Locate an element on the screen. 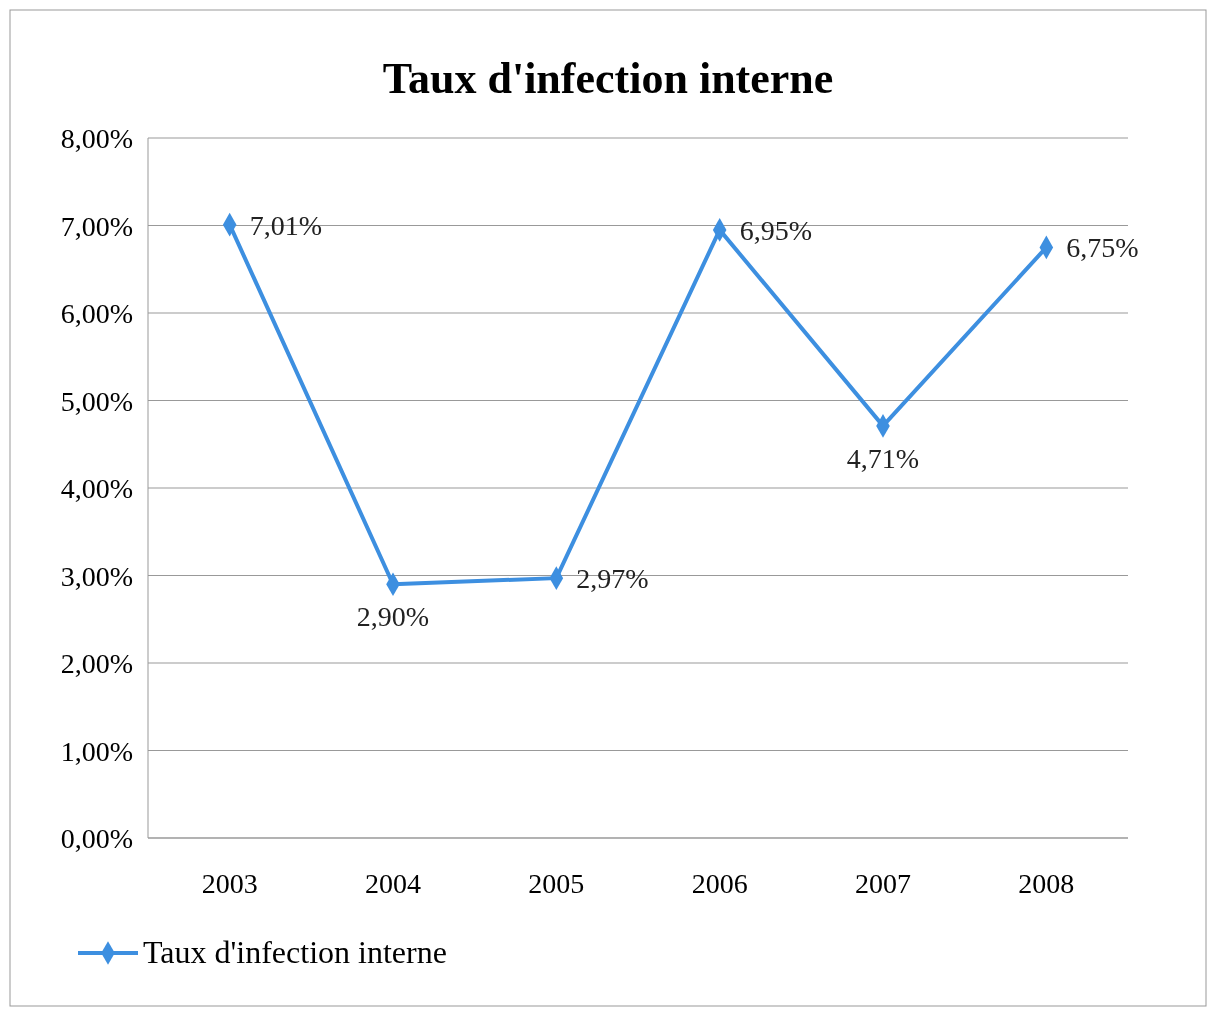  y-tick-label: 1,00% is located at coordinates (96, 751).